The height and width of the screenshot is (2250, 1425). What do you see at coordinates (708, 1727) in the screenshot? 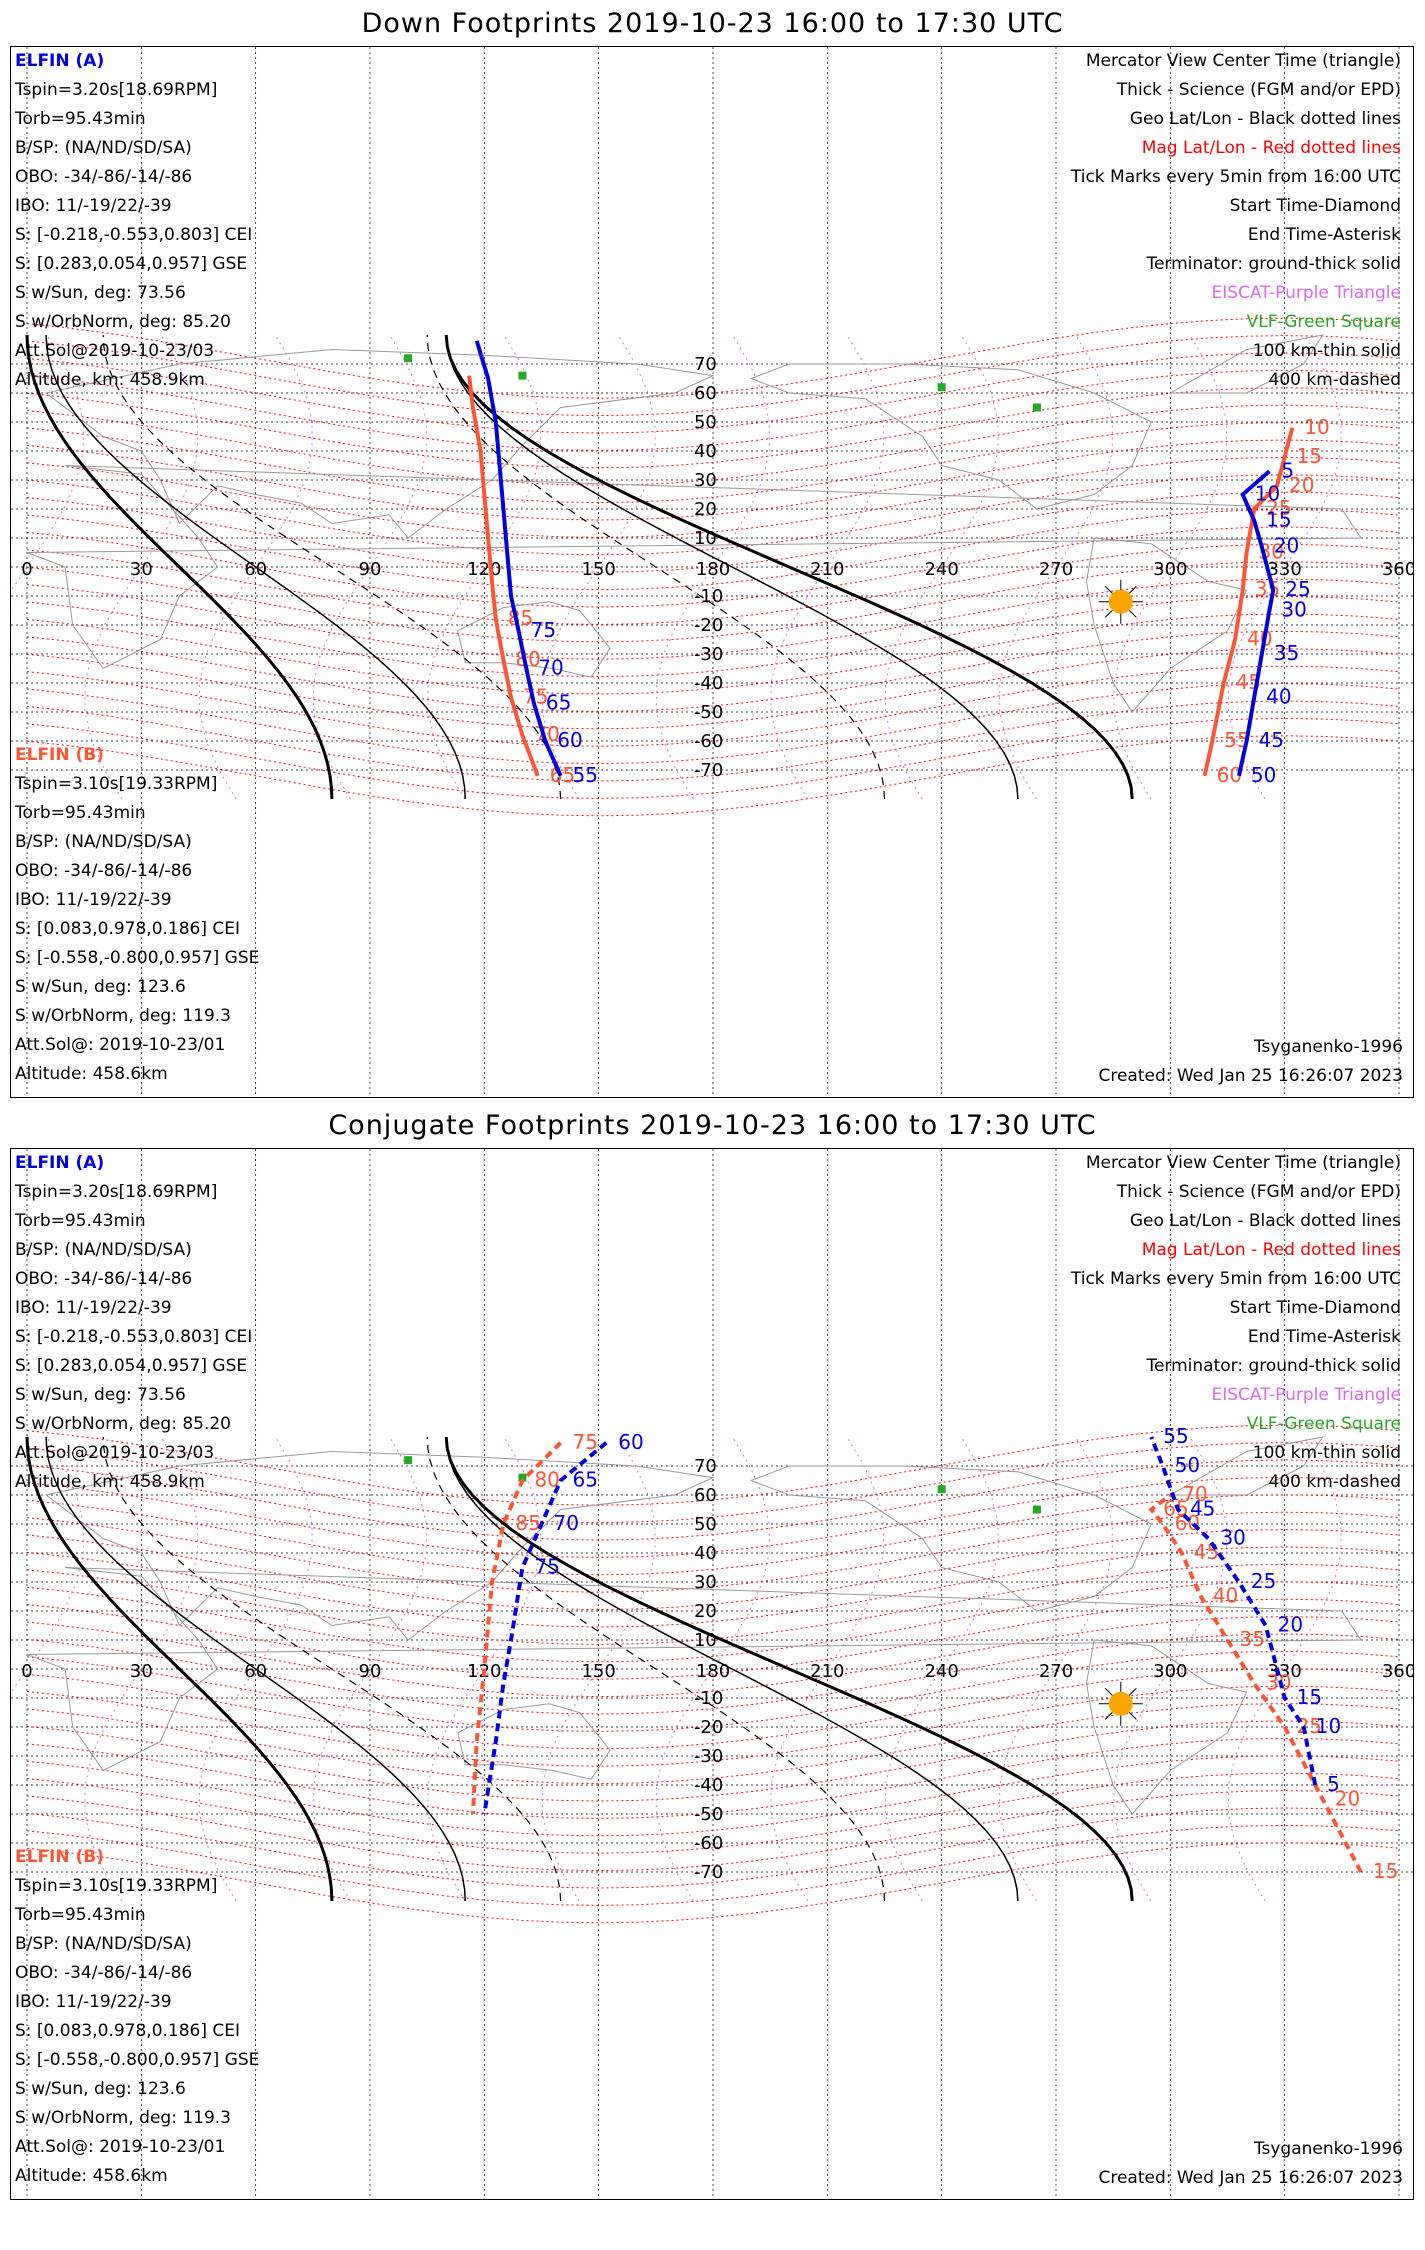
I see `latitude-label: -20` at bounding box center [708, 1727].